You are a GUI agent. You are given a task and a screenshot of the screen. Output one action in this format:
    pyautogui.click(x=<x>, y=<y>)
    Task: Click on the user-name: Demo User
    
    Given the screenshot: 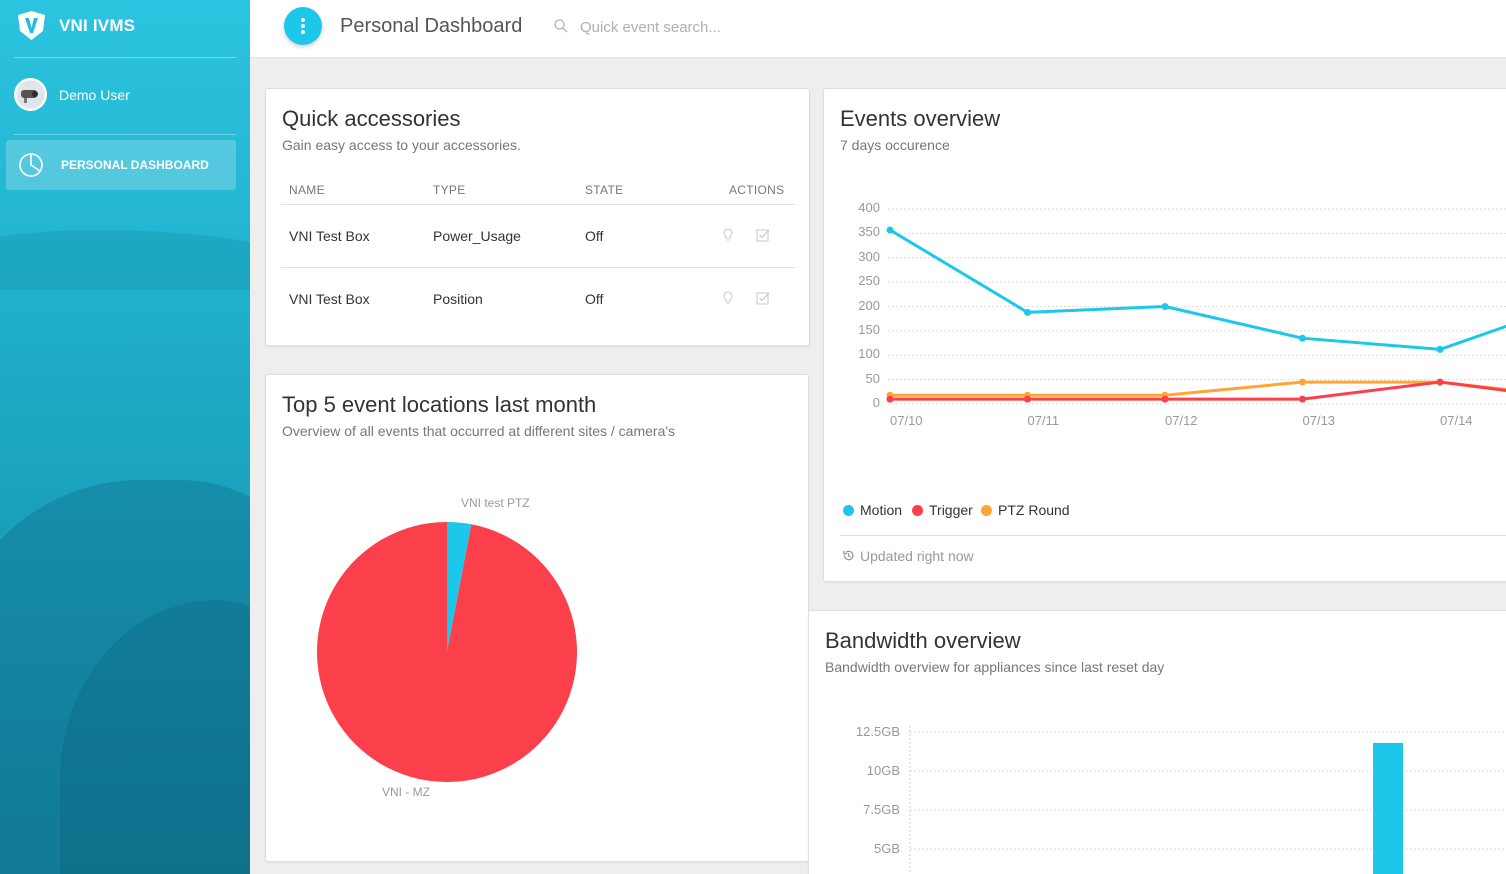 What is the action you would take?
    pyautogui.click(x=94, y=95)
    